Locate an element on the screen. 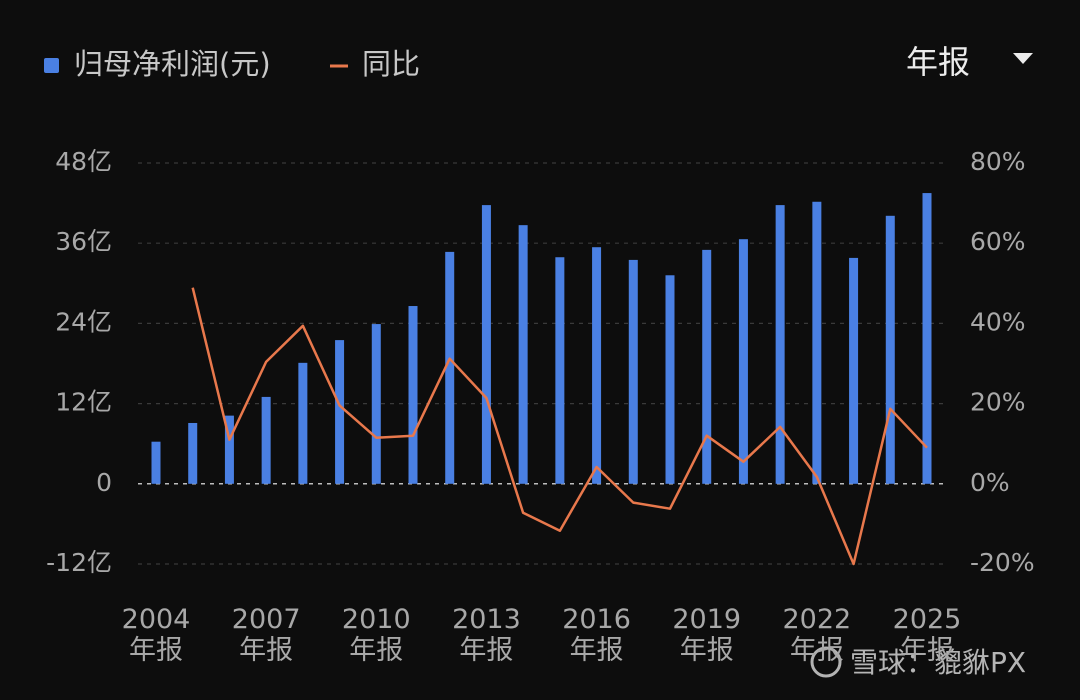 The width and height of the screenshot is (1080, 700). y2-tick-label: 40% is located at coordinates (998, 321).